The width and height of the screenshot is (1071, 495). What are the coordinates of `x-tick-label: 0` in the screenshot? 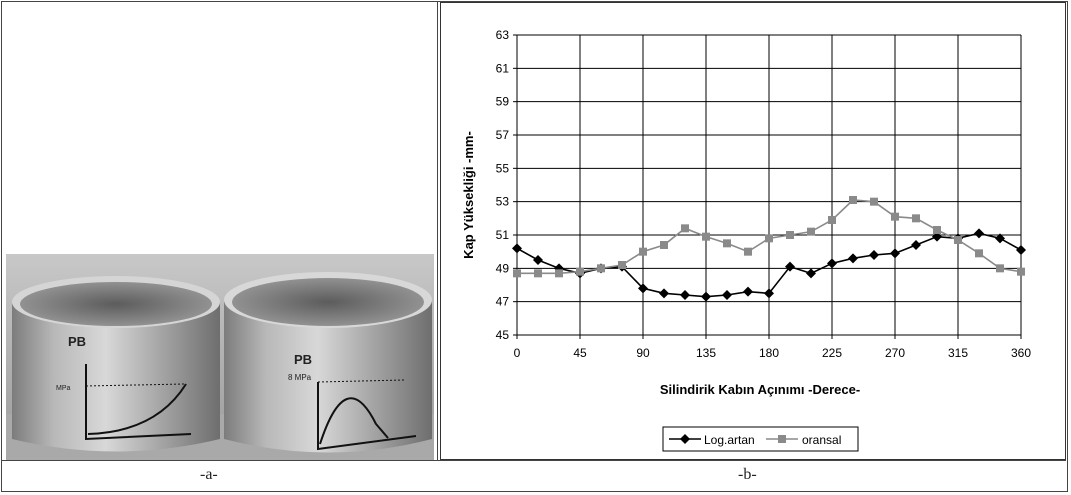 It's located at (517, 353).